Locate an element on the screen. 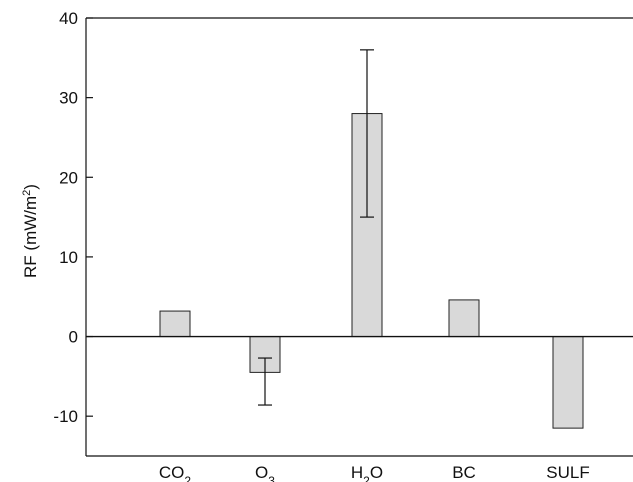 The image size is (633, 482). bar-sulf is located at coordinates (568, 382).